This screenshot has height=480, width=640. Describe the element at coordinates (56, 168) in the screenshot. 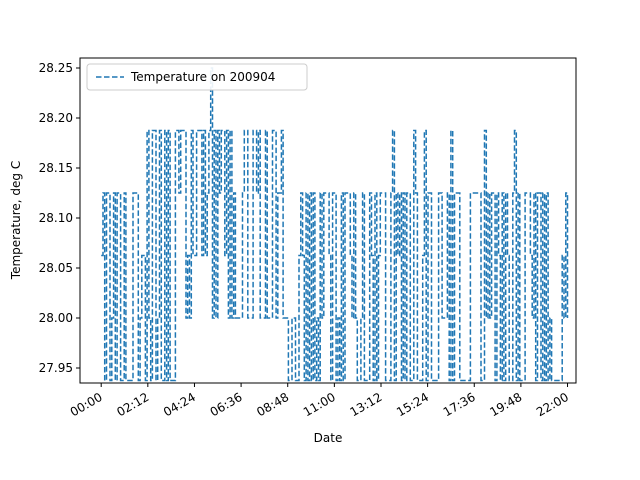

I see `y-tick-label: 28.15` at that location.